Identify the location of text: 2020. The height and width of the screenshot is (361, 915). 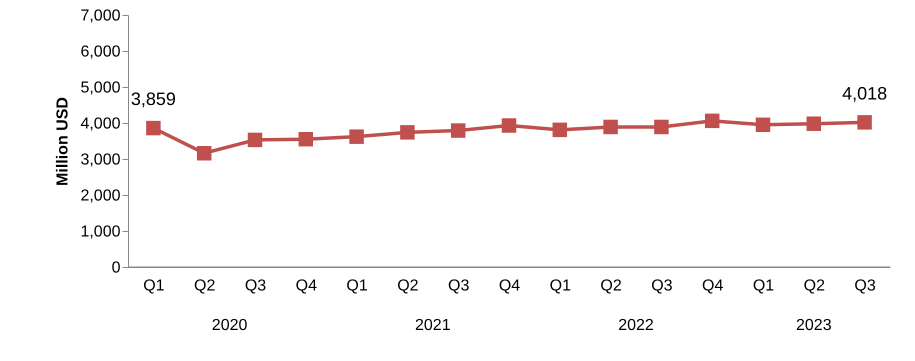
(230, 325).